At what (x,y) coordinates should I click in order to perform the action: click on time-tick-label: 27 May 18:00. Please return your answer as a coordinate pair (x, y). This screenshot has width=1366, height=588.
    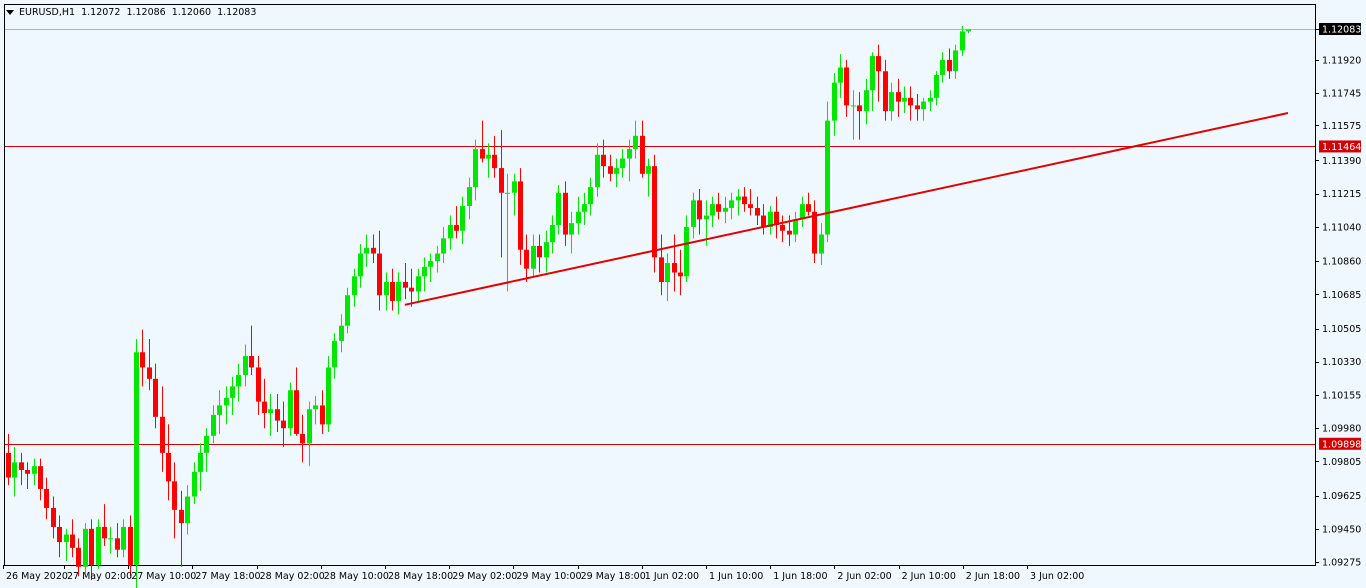
    Looking at the image, I should click on (227, 576).